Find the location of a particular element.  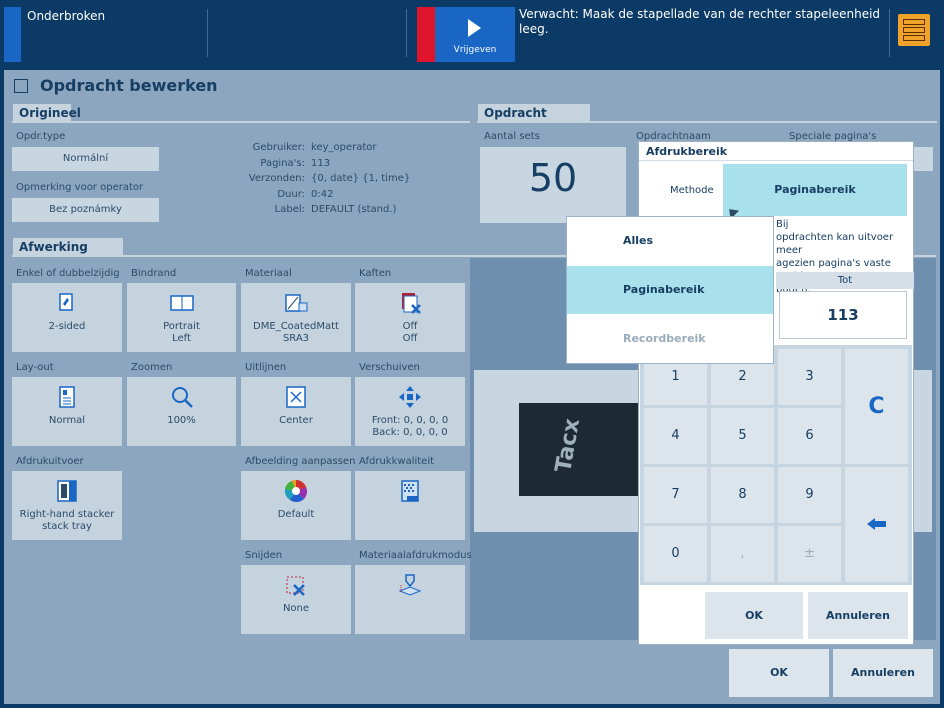

zoom-tile: 100% is located at coordinates (181, 411).